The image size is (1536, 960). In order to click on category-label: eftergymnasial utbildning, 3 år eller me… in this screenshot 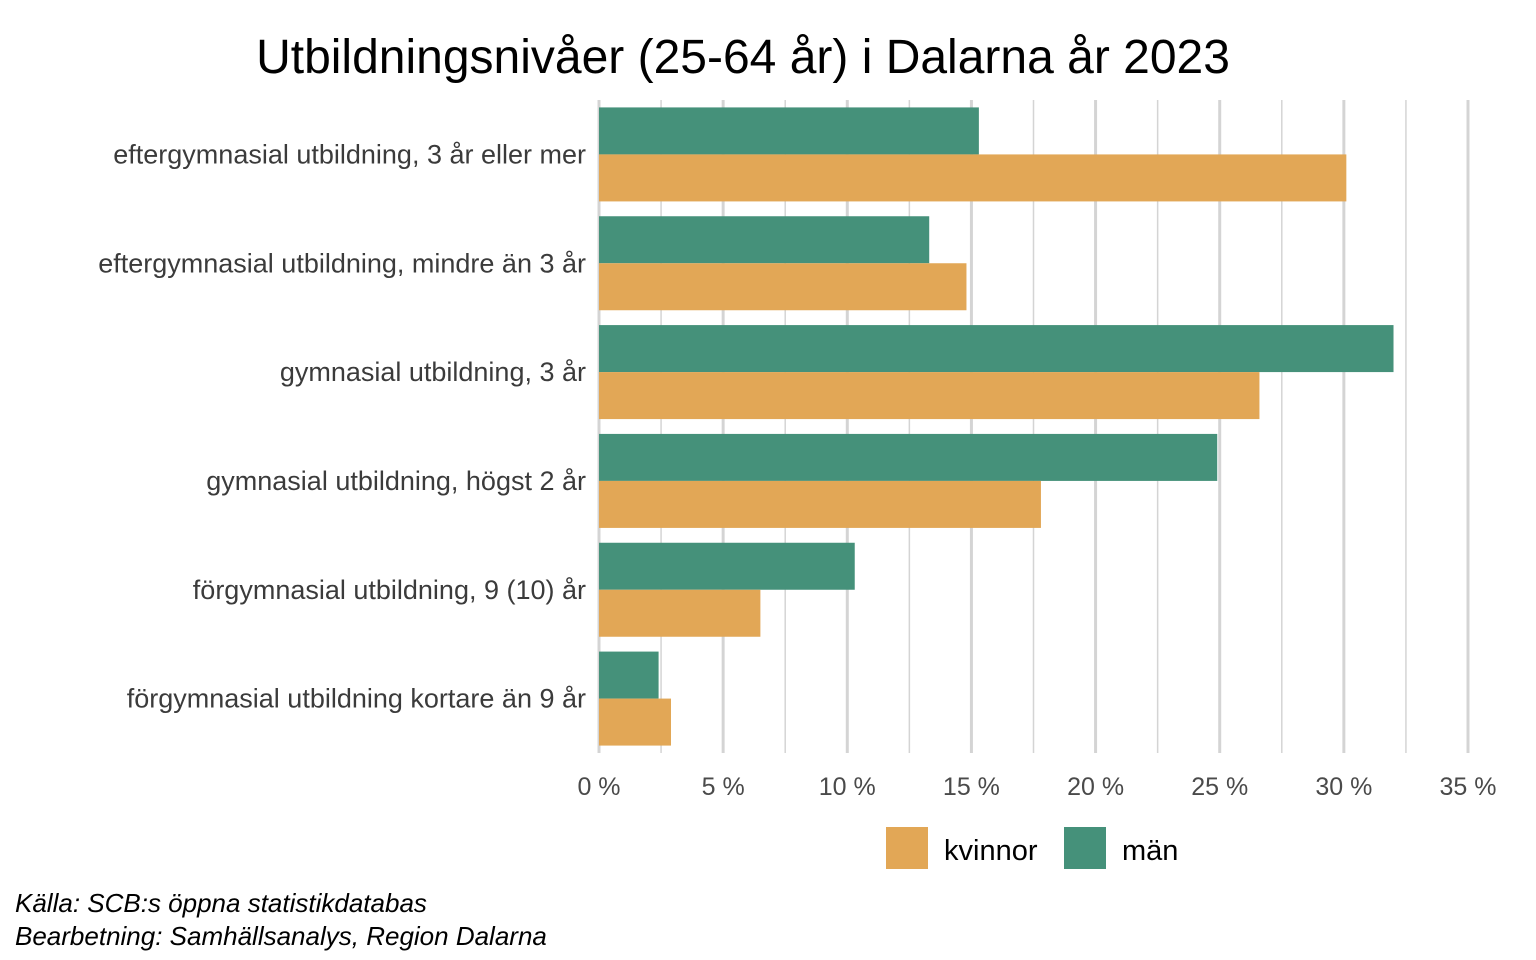, I will do `click(349, 154)`.